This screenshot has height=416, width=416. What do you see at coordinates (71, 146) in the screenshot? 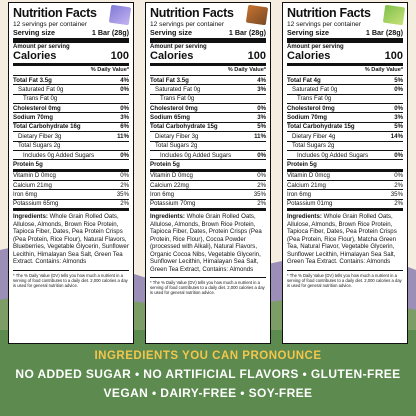
I see `nutrient-row: Total Sugars 2g` at bounding box center [71, 146].